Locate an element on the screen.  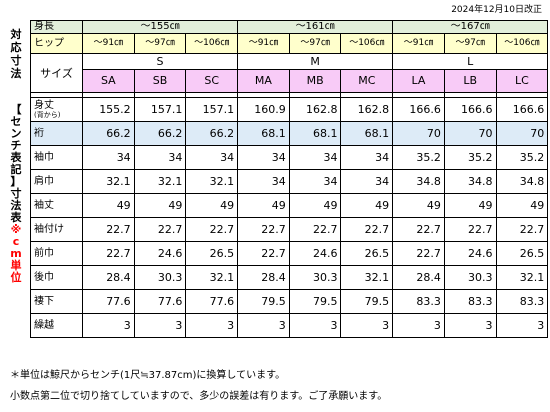
table-row: 袖丈 49 49 49 49 49 49 49 49 49 is located at coordinates (289, 205).